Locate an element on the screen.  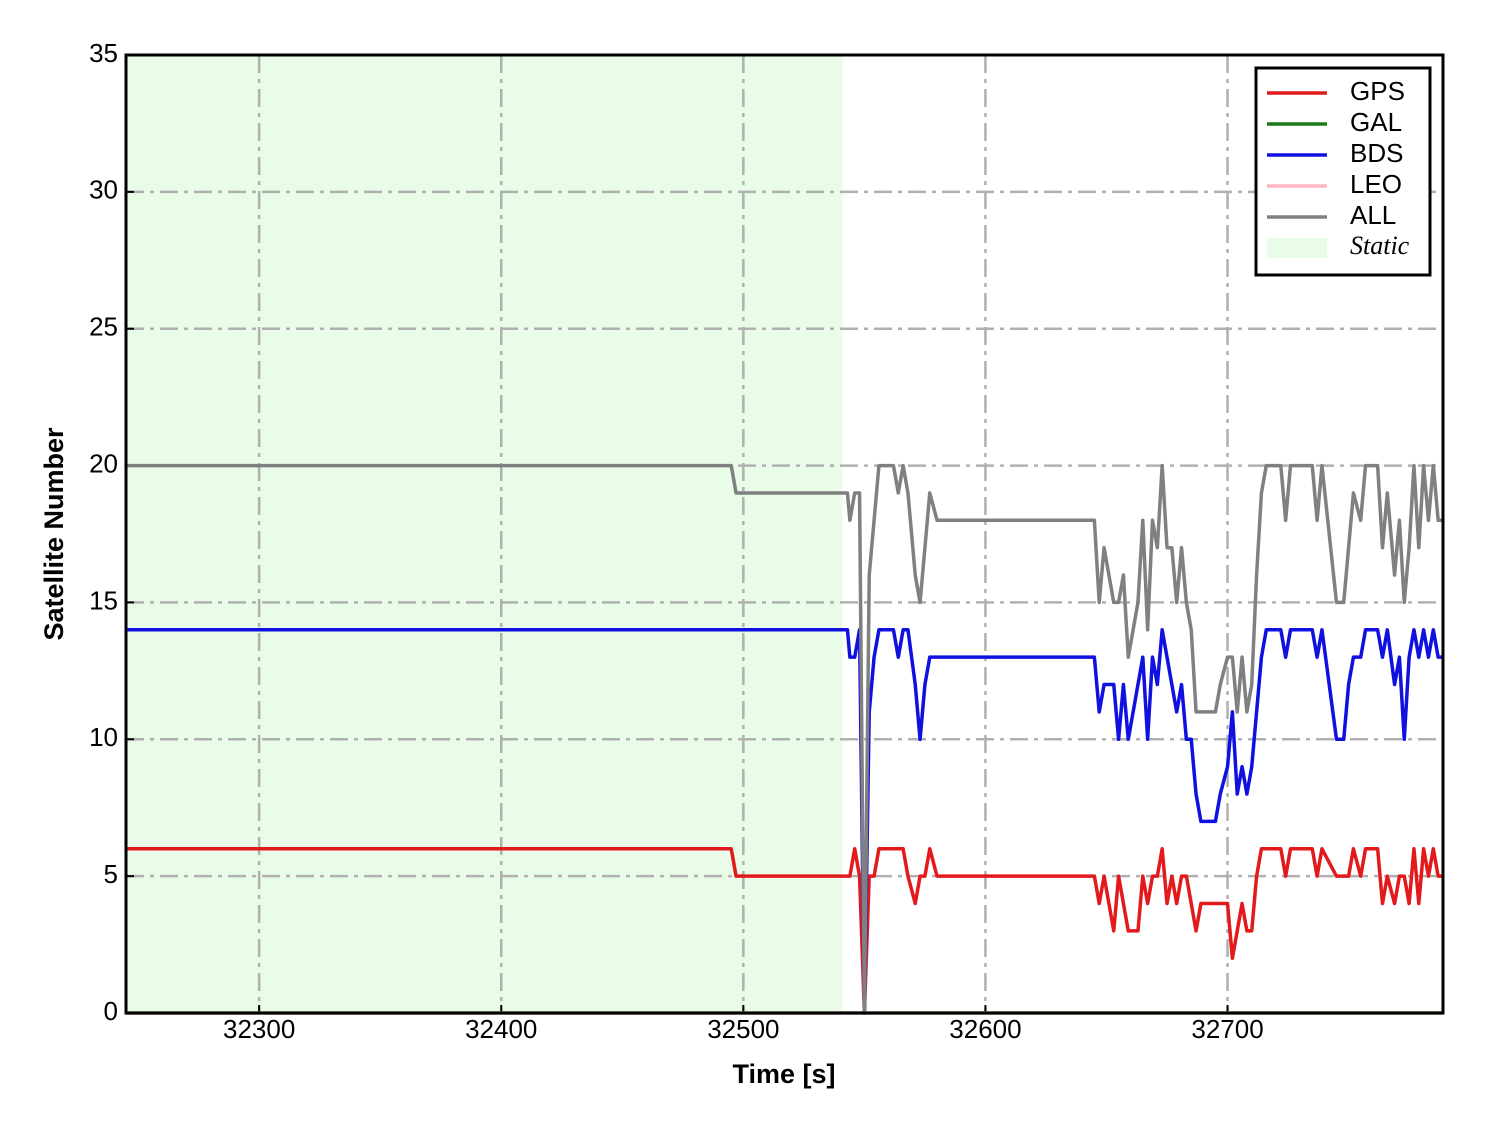
y-tick-label: 20 is located at coordinates (103, 463).